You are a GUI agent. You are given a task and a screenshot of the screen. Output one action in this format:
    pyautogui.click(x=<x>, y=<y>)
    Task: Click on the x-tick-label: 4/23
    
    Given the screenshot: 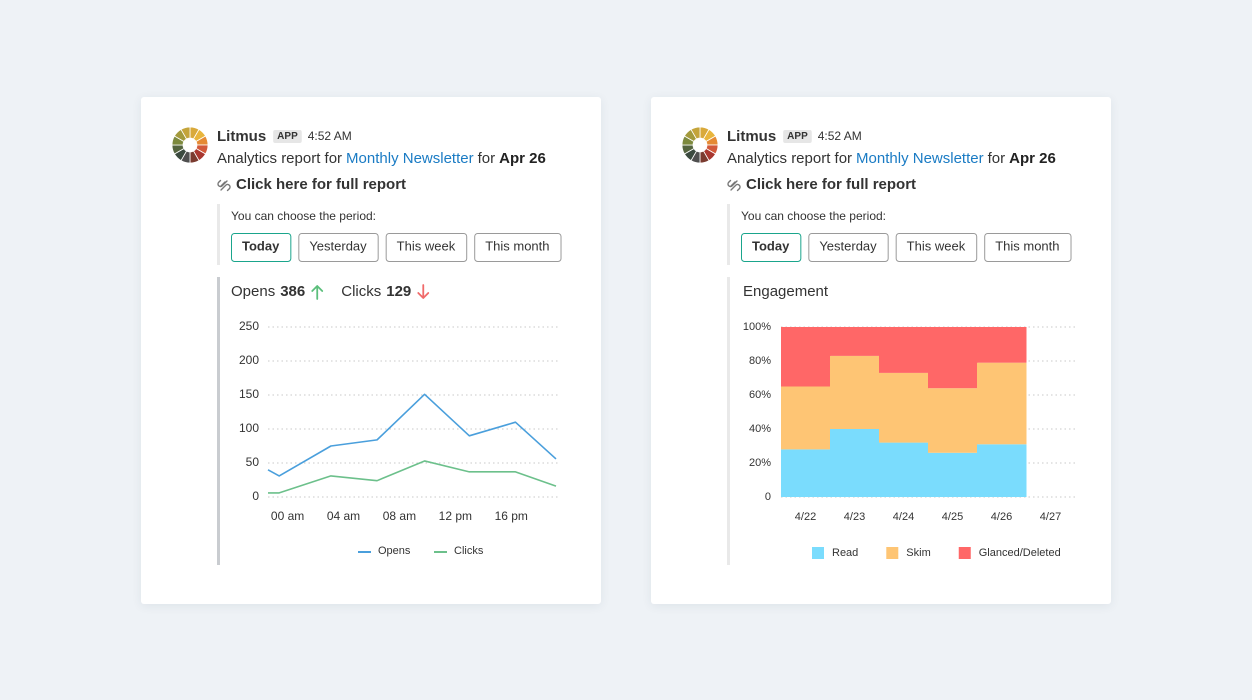 What is the action you would take?
    pyautogui.click(x=854, y=517)
    